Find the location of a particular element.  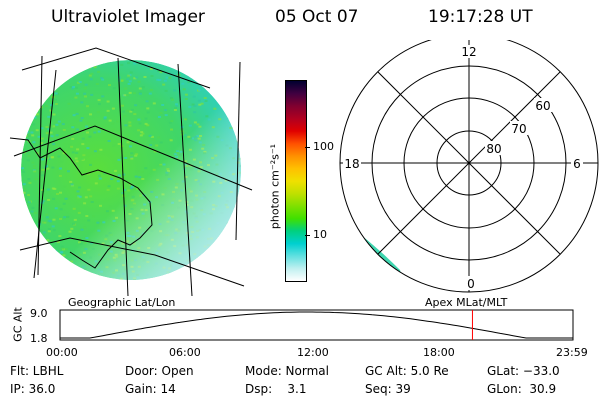

altitude-ytick-high: 9.0 is located at coordinates (39, 313).